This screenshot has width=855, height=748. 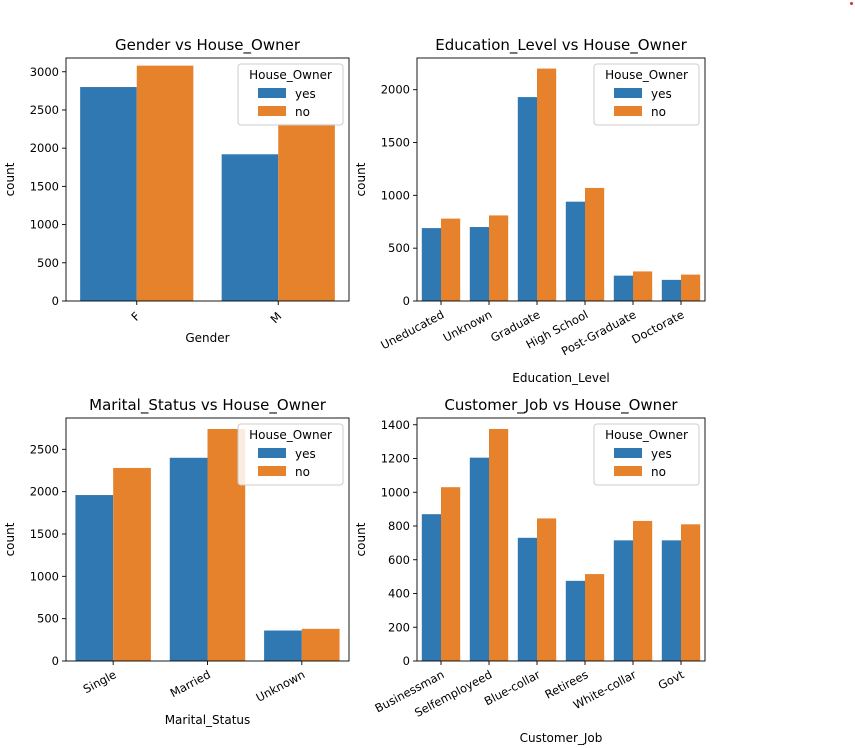 What do you see at coordinates (431, 587) in the screenshot?
I see `bar-yes-businessman` at bounding box center [431, 587].